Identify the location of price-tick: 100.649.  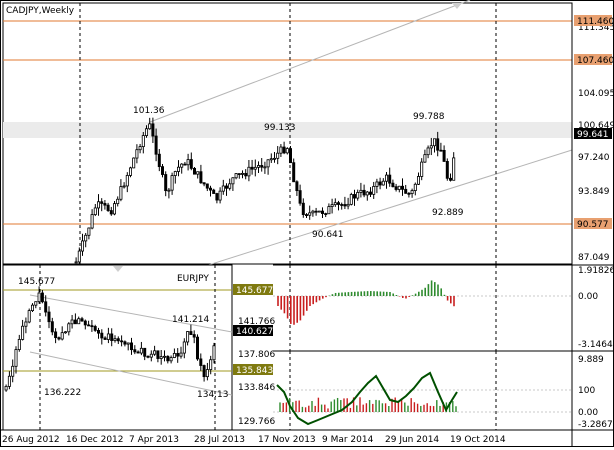
(596, 126).